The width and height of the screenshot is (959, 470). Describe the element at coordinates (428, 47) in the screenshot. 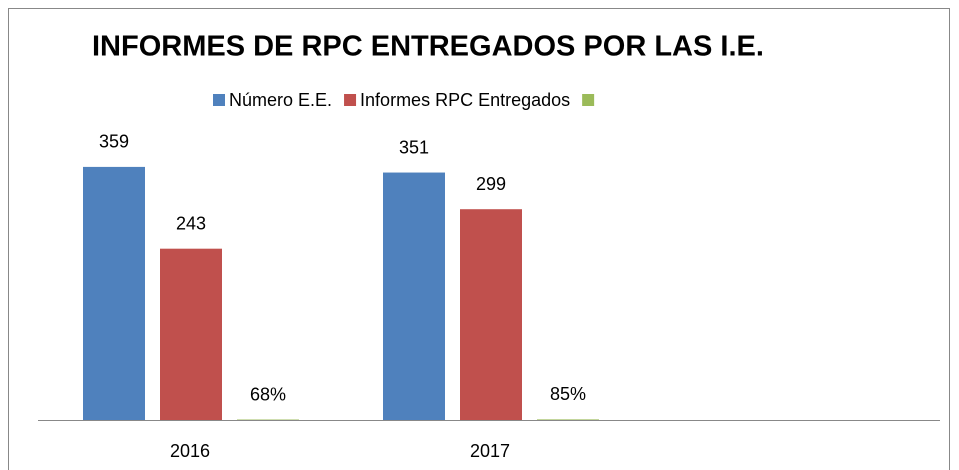

I see `chart-title: INFORMES DE RPC ENTREGADOS POR LAS I.E.` at that location.